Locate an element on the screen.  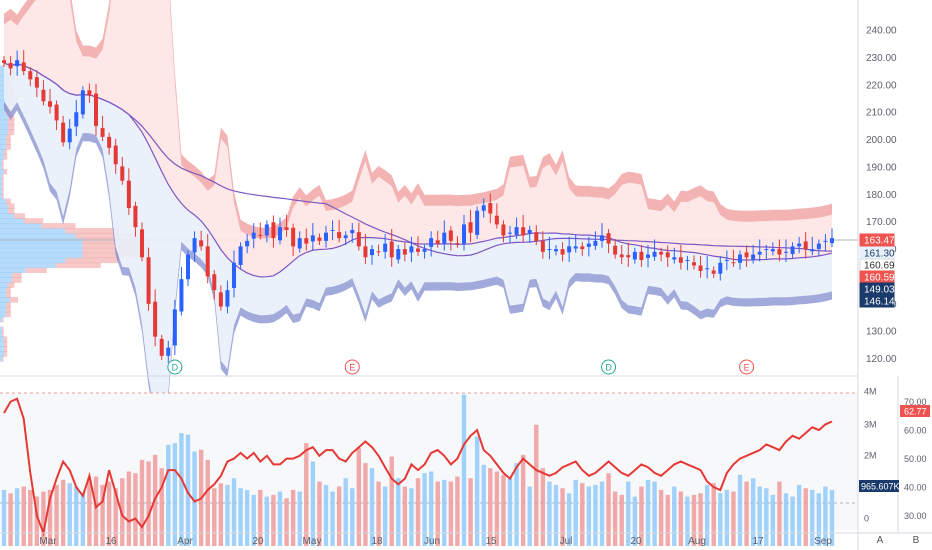
price-tick-label: 230.00 is located at coordinates (881, 58).